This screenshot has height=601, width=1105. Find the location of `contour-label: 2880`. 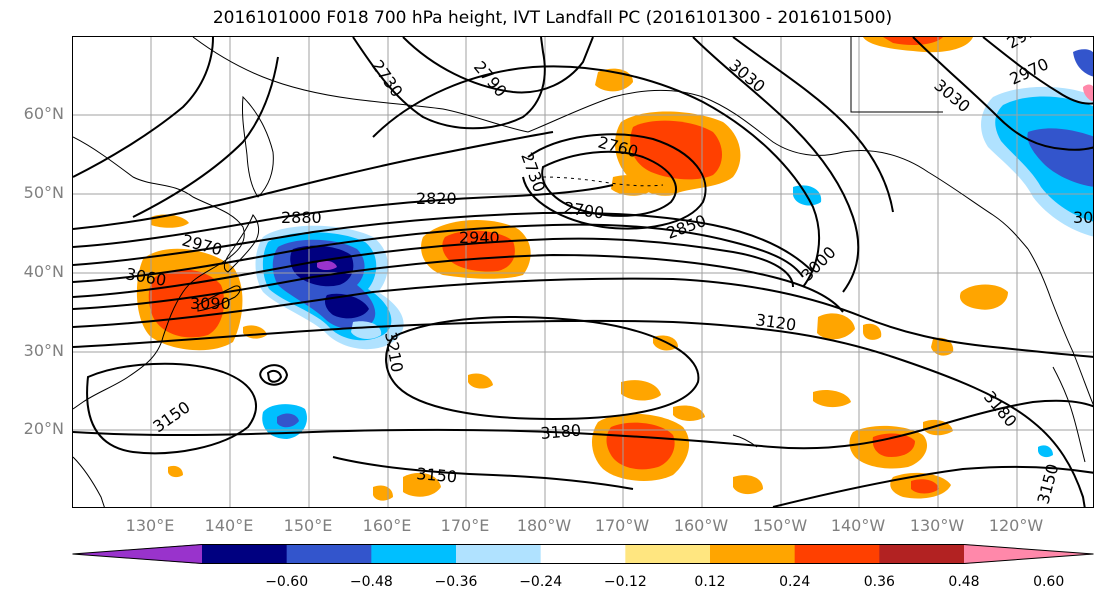

contour-label: 2880 is located at coordinates (301, 217).